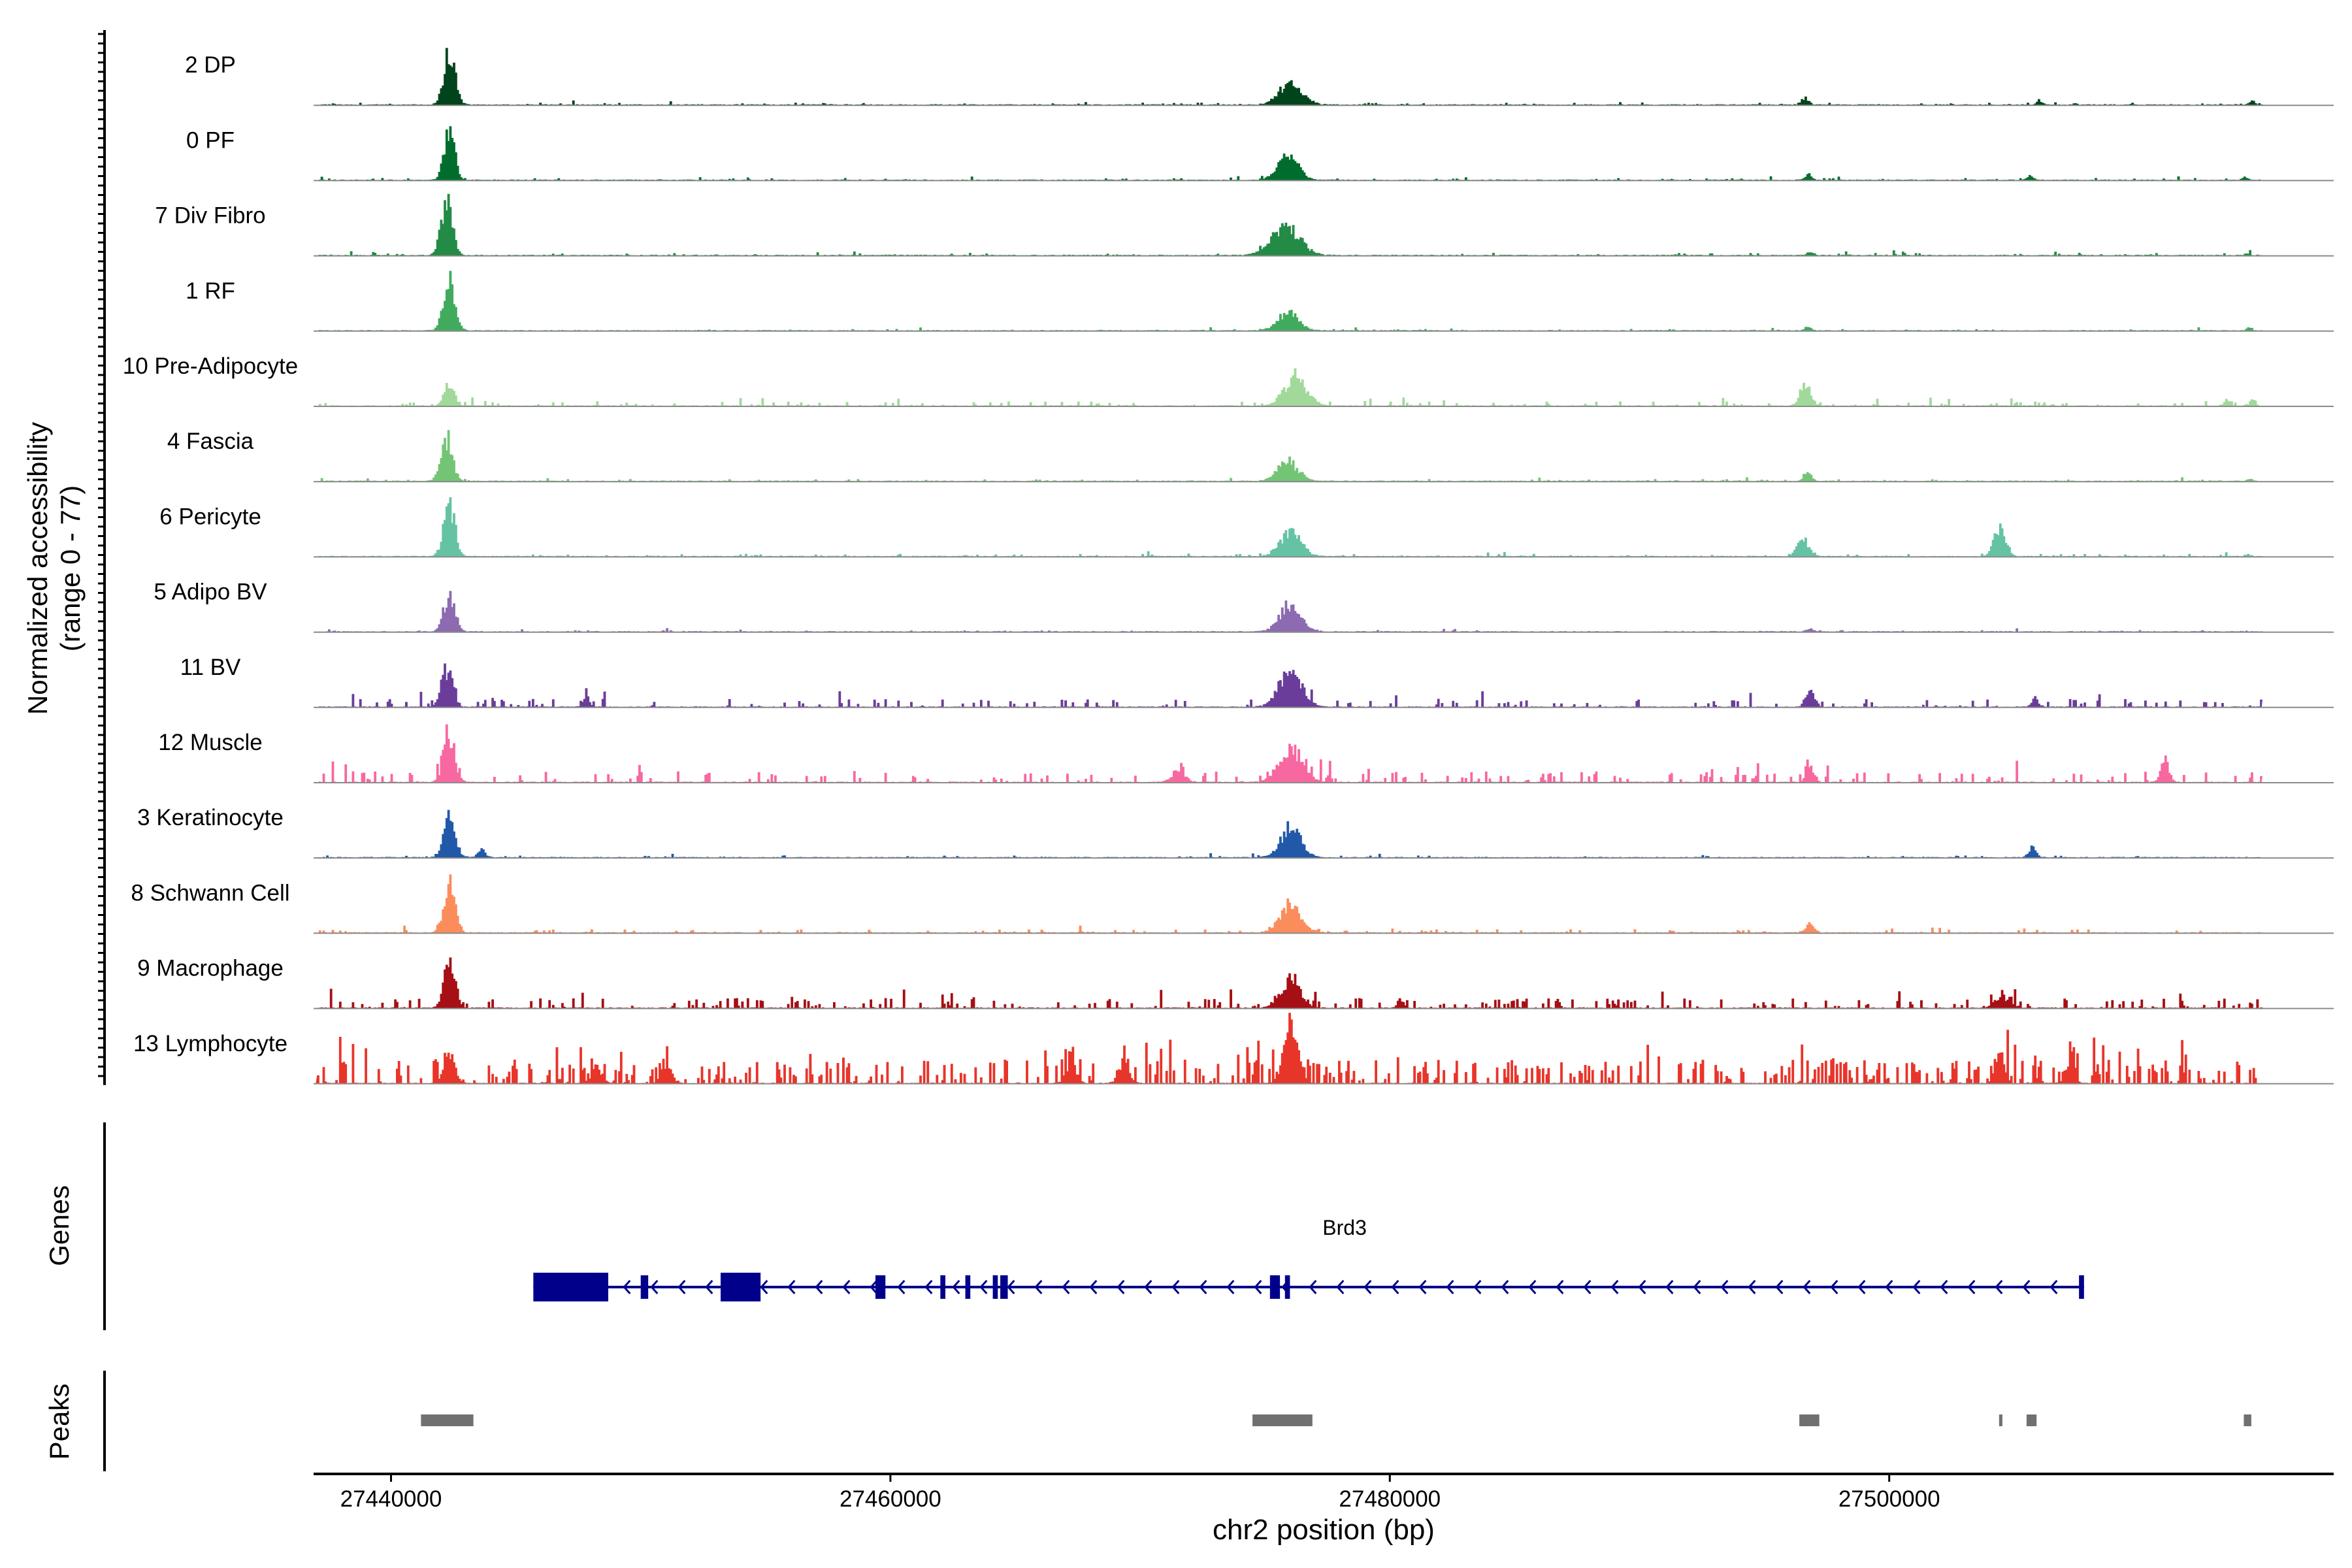 This screenshot has width=2352, height=1568. What do you see at coordinates (1390, 1499) in the screenshot?
I see `x-tick-label: 27480000` at bounding box center [1390, 1499].